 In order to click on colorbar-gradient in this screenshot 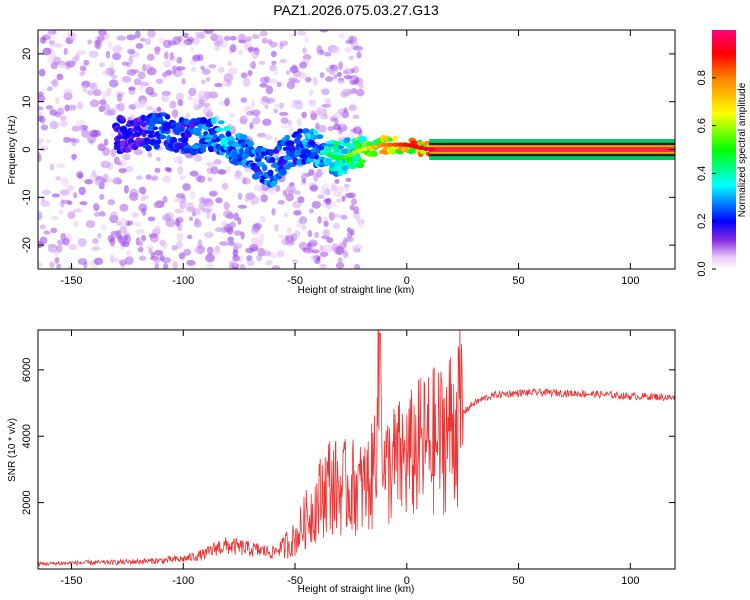, I will do `click(724, 149)`.